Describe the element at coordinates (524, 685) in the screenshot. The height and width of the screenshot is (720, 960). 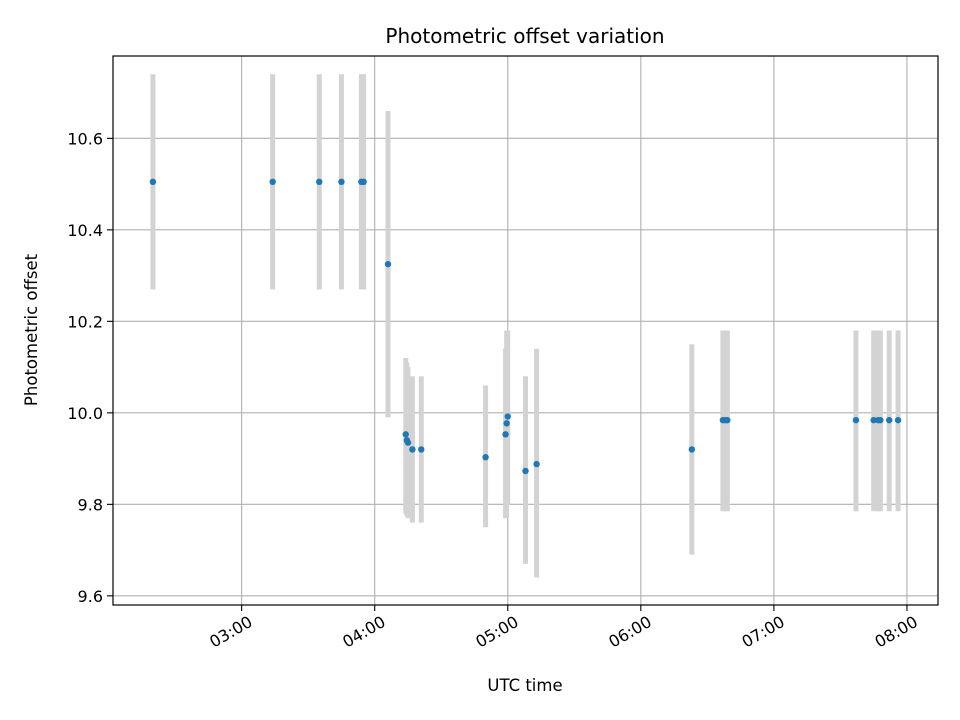
I see `x-axis-label: UTC time` at that location.